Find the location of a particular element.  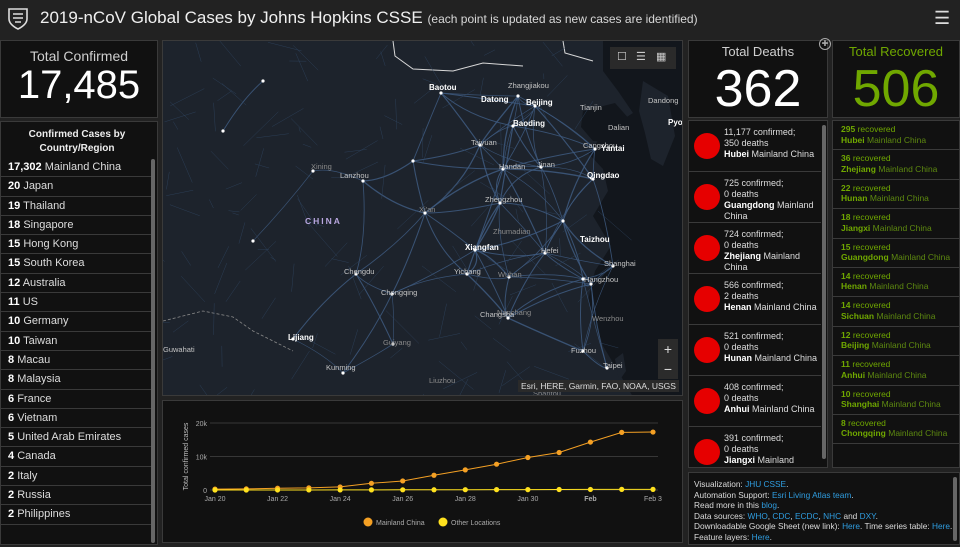

country-row: 6 Vietnam is located at coordinates (76, 418).